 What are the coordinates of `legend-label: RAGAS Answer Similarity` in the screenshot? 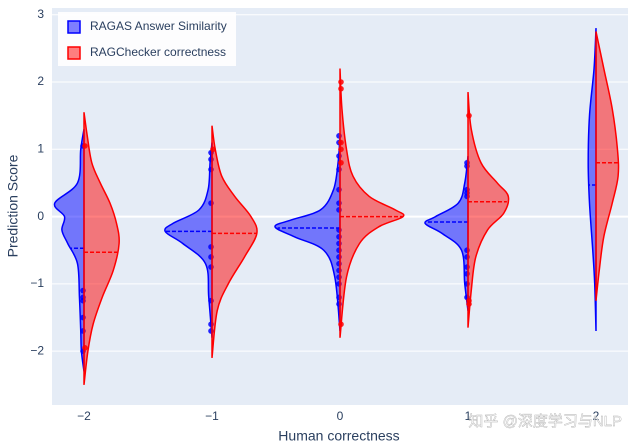 It's located at (158, 26).